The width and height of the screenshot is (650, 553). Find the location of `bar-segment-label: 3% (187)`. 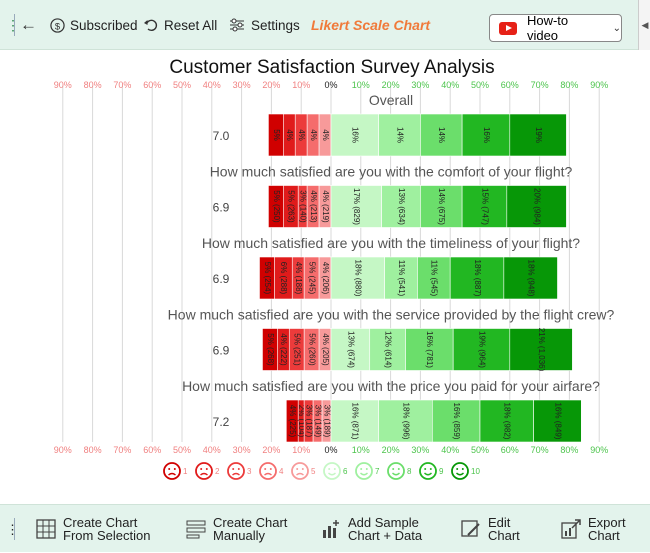

bar-segment-label: 3% (187) is located at coordinates (309, 421).